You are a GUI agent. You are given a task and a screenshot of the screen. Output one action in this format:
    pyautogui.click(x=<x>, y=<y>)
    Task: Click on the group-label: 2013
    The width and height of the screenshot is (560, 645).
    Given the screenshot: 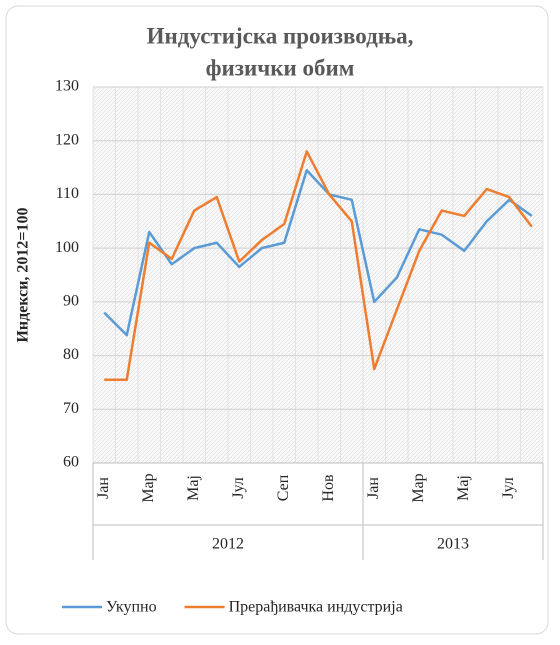 What is the action you would take?
    pyautogui.click(x=453, y=544)
    